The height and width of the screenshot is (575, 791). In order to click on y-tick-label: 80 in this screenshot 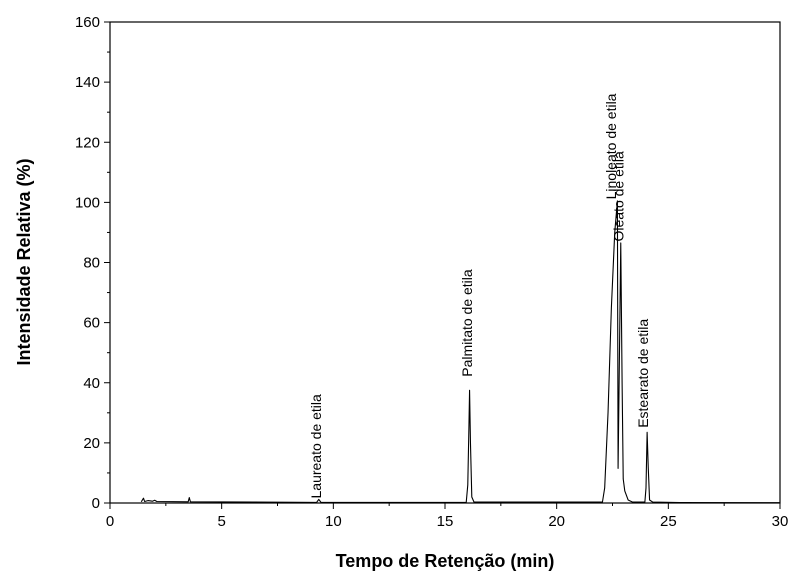, I will do `click(91, 263)`.